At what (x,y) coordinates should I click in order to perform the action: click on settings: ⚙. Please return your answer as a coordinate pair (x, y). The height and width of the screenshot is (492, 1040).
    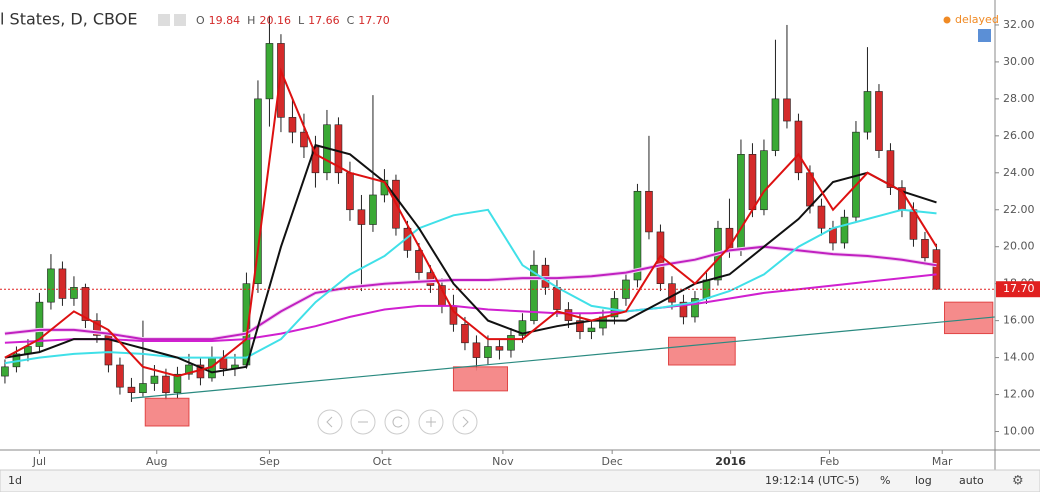
    Looking at the image, I should click on (1018, 481).